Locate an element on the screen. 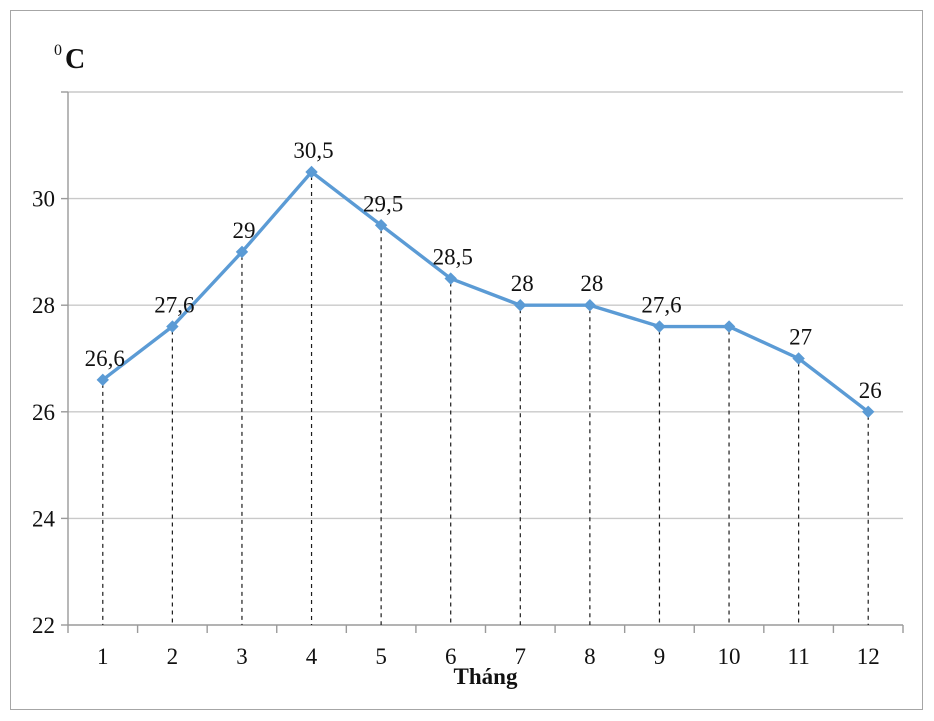 This screenshot has width=934, height=721. data-label: 28,5 is located at coordinates (453, 257).